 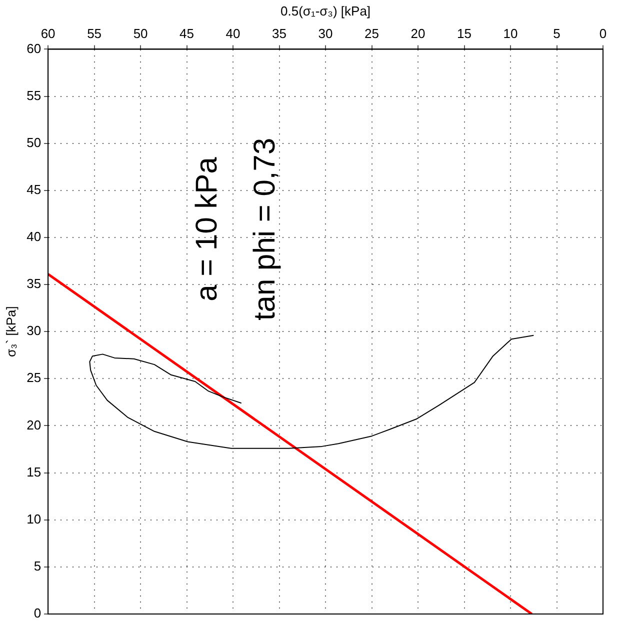 I want to click on y-tick-label: 20, so click(x=34, y=424).